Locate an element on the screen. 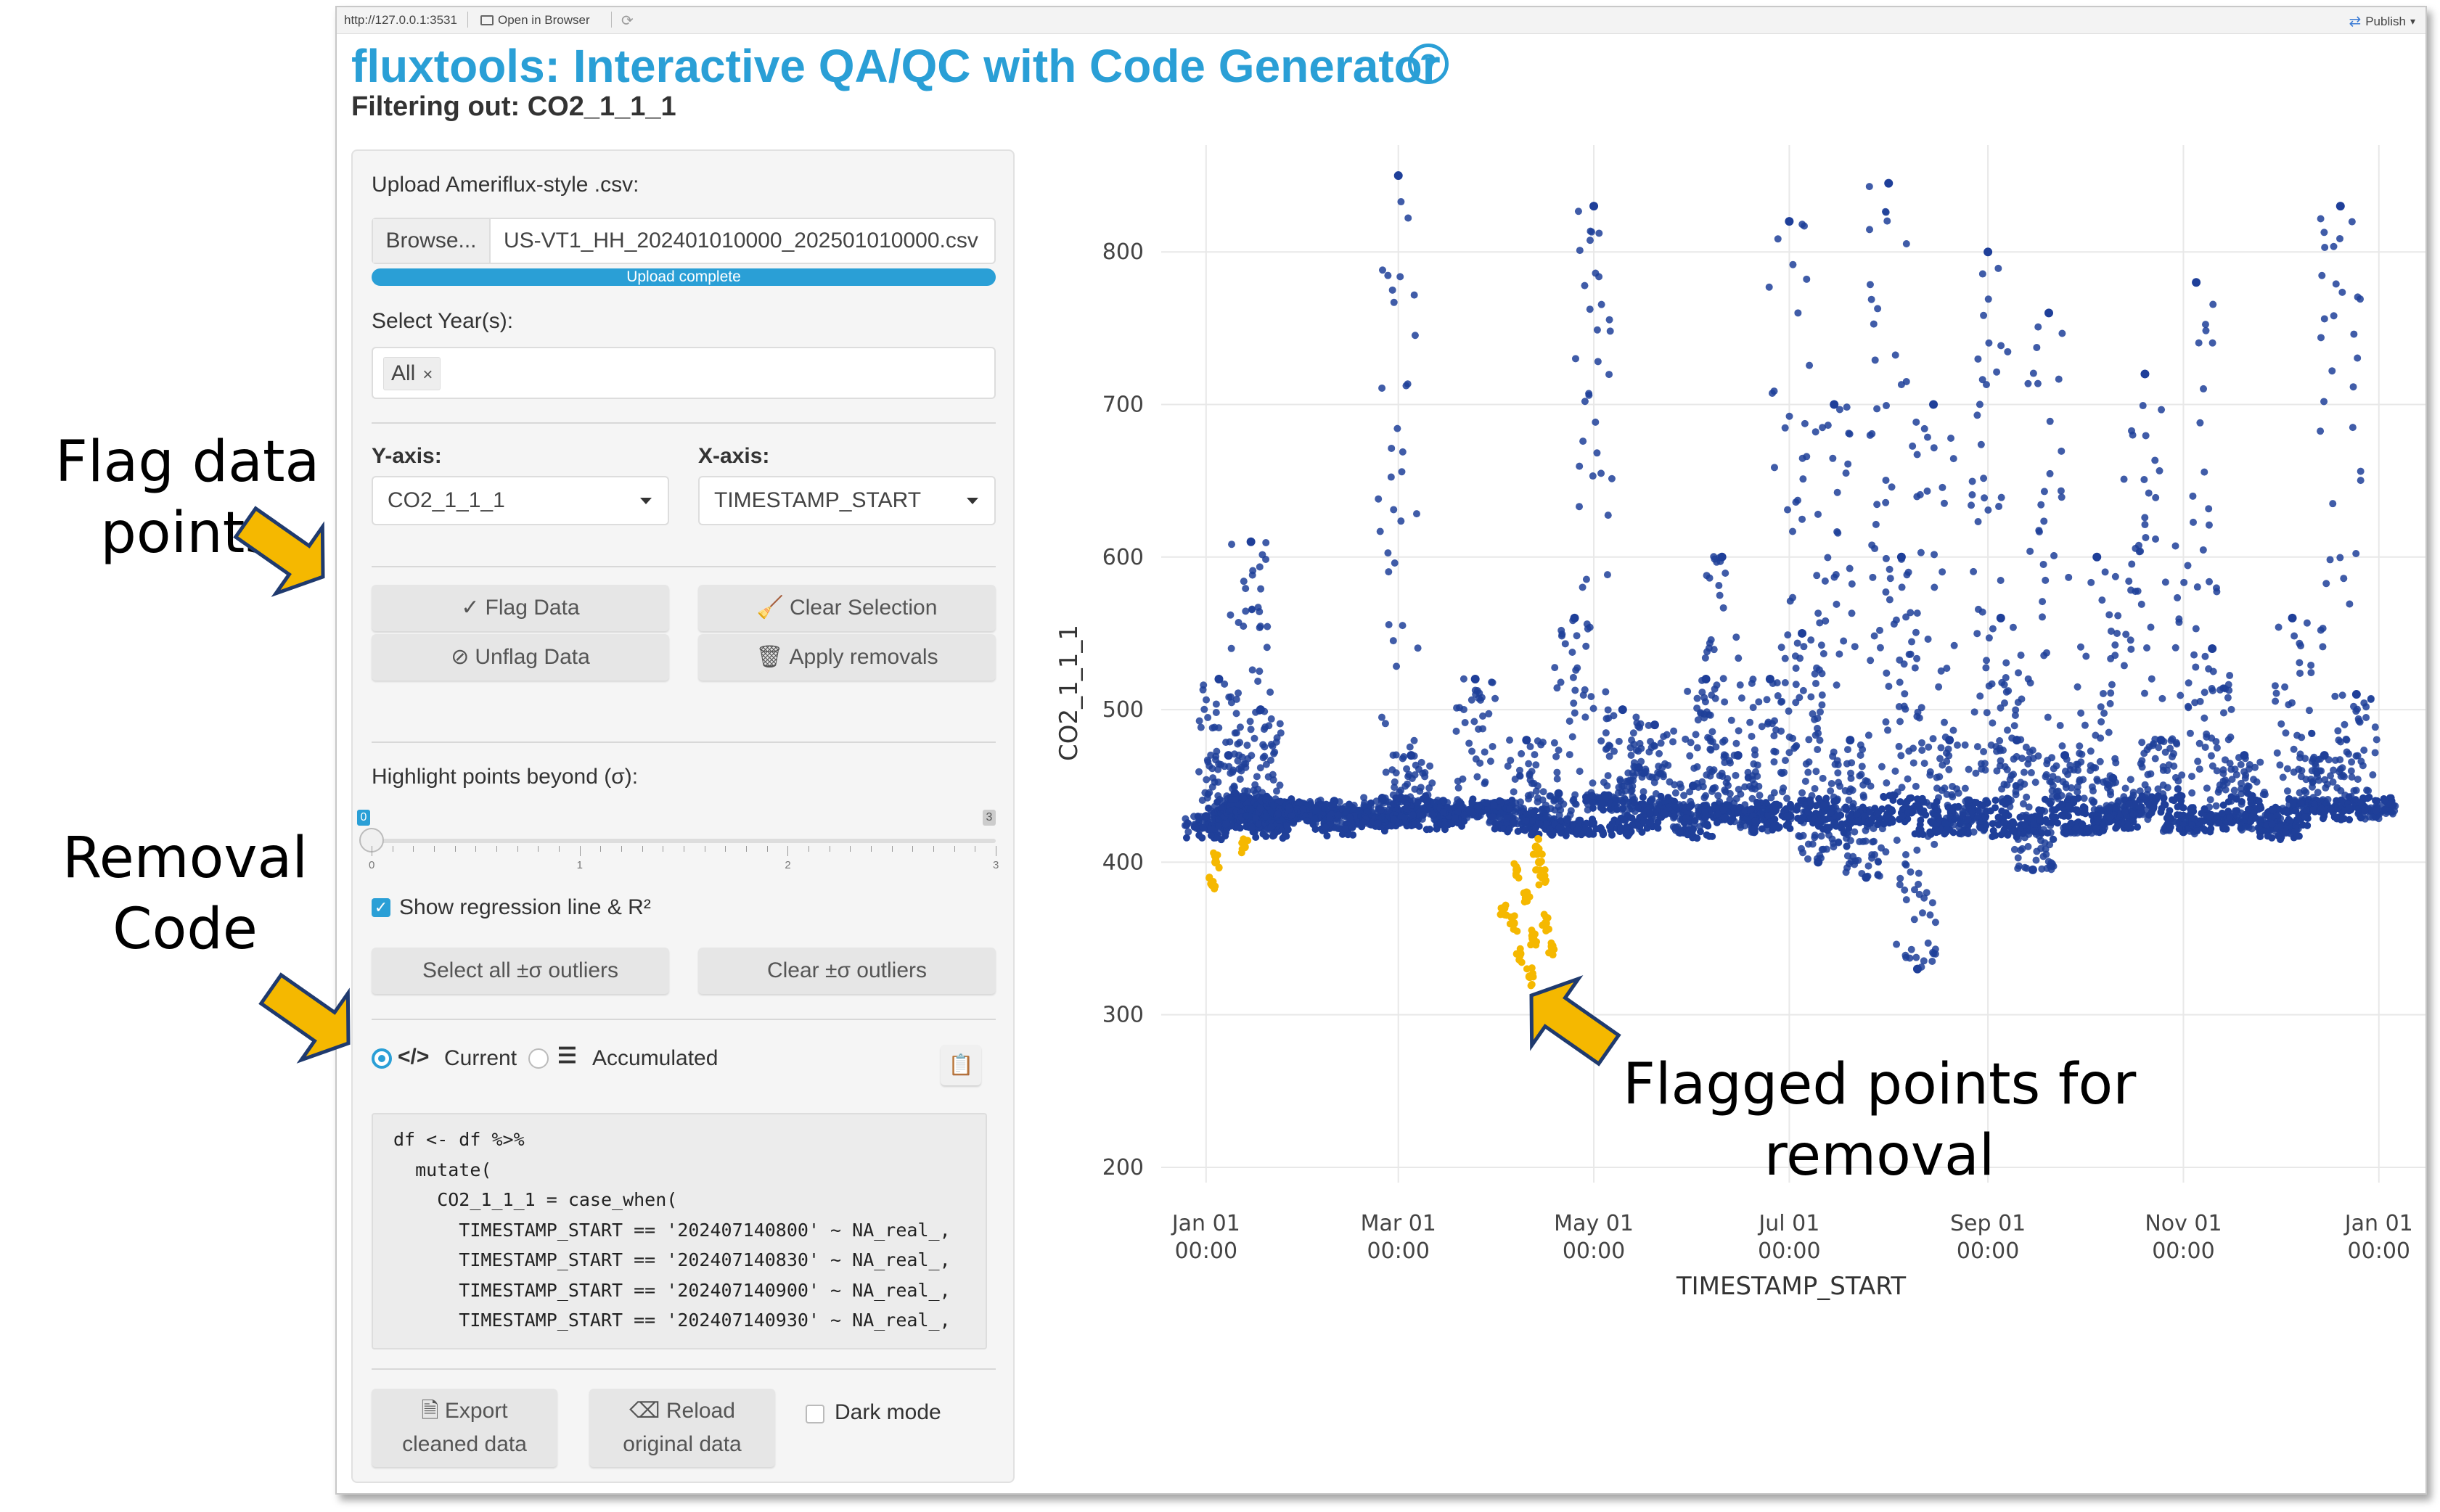 The width and height of the screenshot is (2440, 1512). unflag-data-label: Unflag Data is located at coordinates (532, 657).